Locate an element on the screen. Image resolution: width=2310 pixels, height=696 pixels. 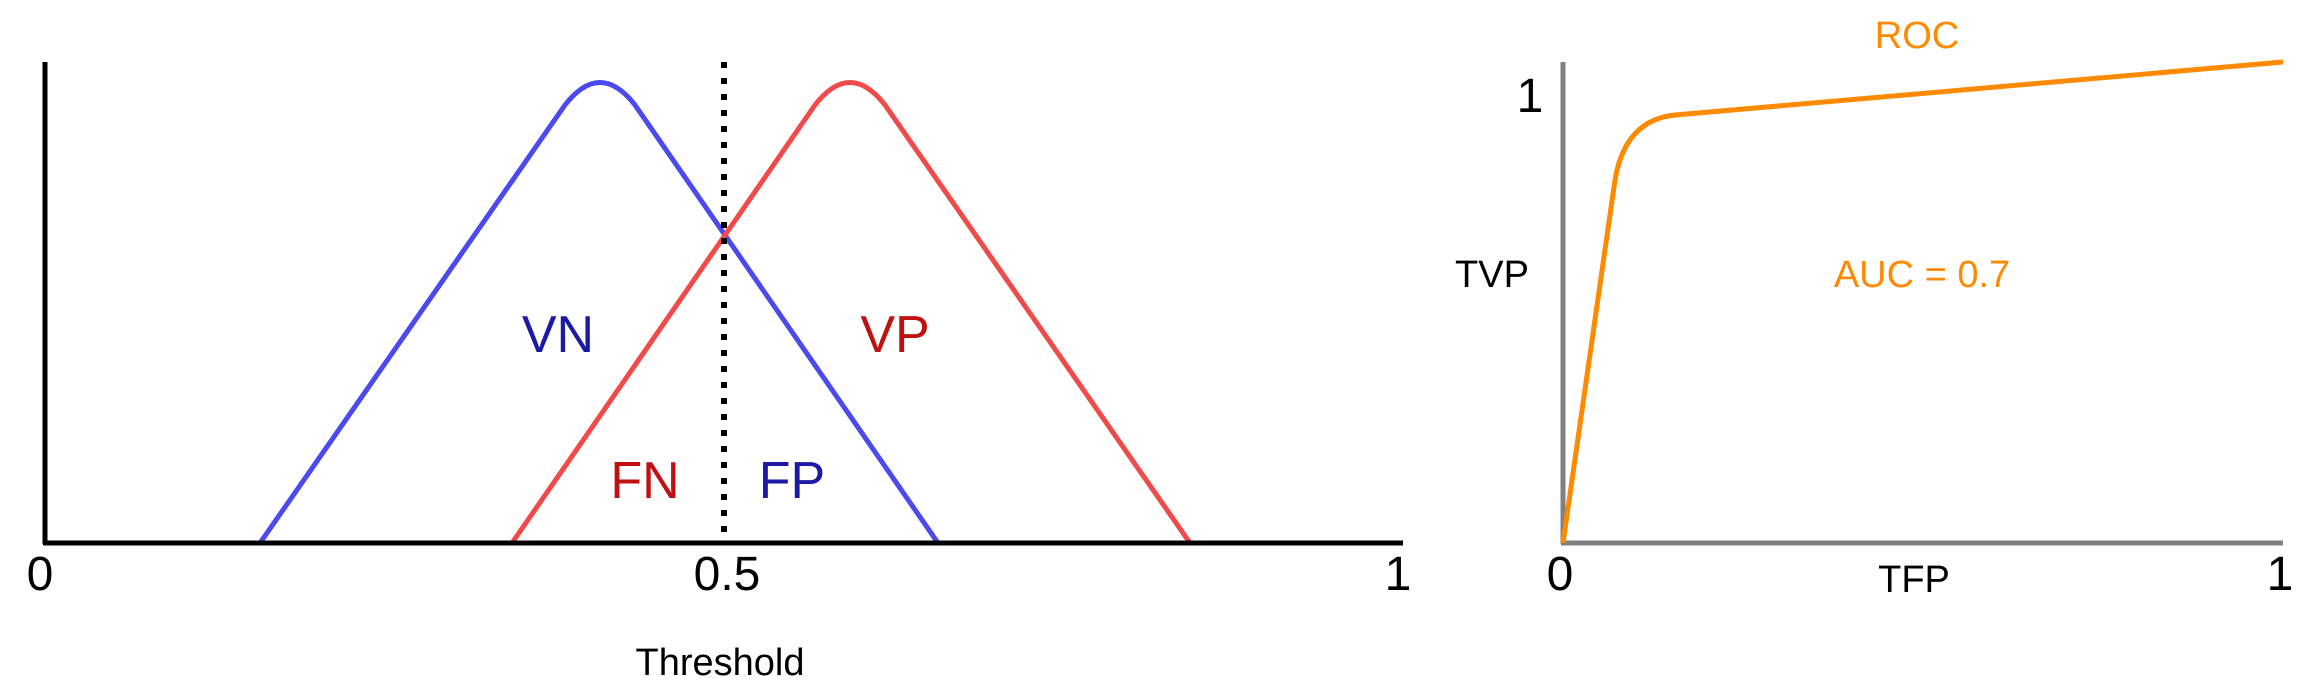
roc-y-tick-label: 1 is located at coordinates (1530, 96).